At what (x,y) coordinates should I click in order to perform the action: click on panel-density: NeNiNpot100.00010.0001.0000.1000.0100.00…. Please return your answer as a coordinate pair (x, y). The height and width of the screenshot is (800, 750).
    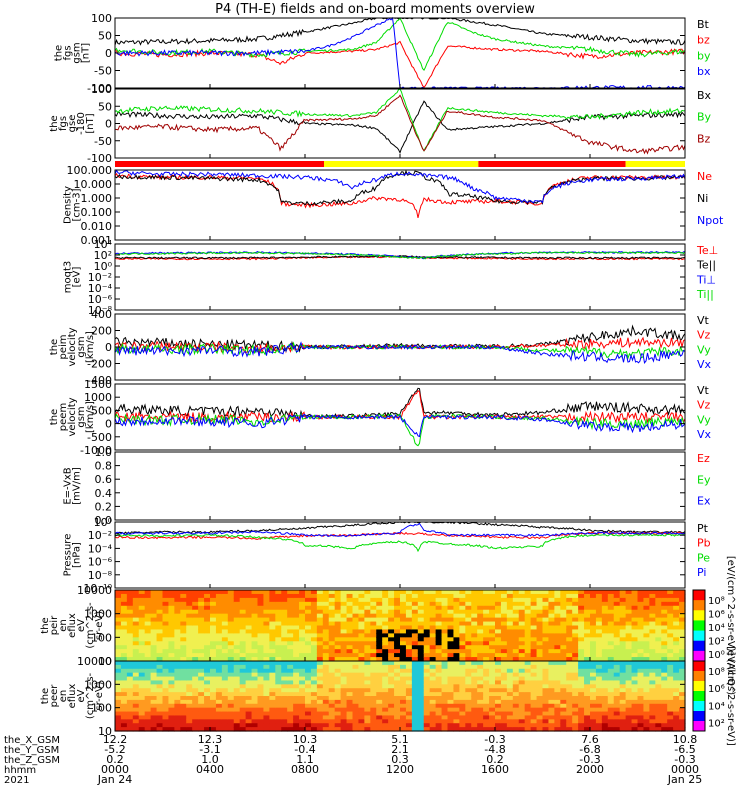
    Looking at the image, I should click on (393, 205).